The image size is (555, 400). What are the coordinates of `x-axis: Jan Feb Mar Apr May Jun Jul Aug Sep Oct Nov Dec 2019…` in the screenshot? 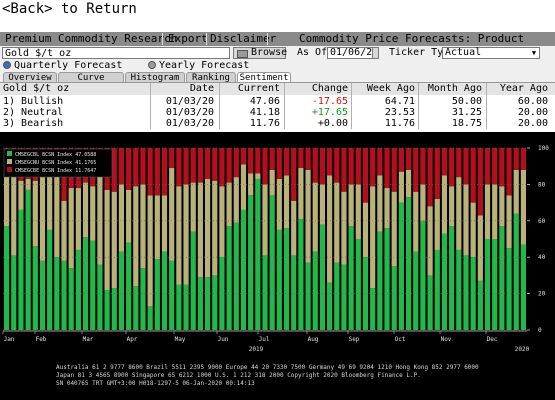 It's located at (266, 341).